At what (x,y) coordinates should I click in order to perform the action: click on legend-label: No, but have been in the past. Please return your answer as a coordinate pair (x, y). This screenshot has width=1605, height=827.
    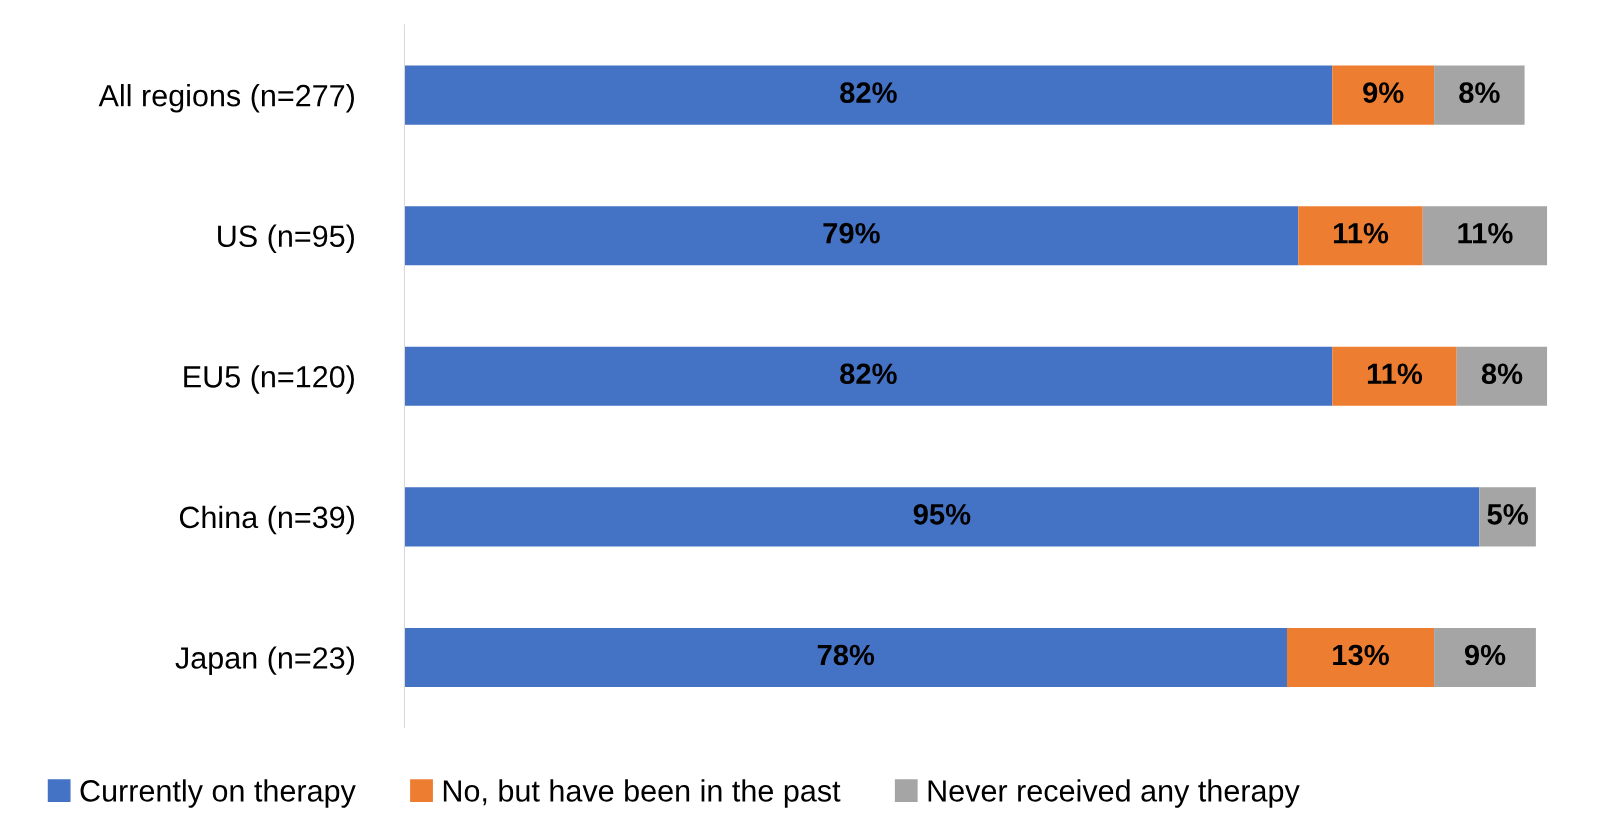
    Looking at the image, I should click on (642, 793).